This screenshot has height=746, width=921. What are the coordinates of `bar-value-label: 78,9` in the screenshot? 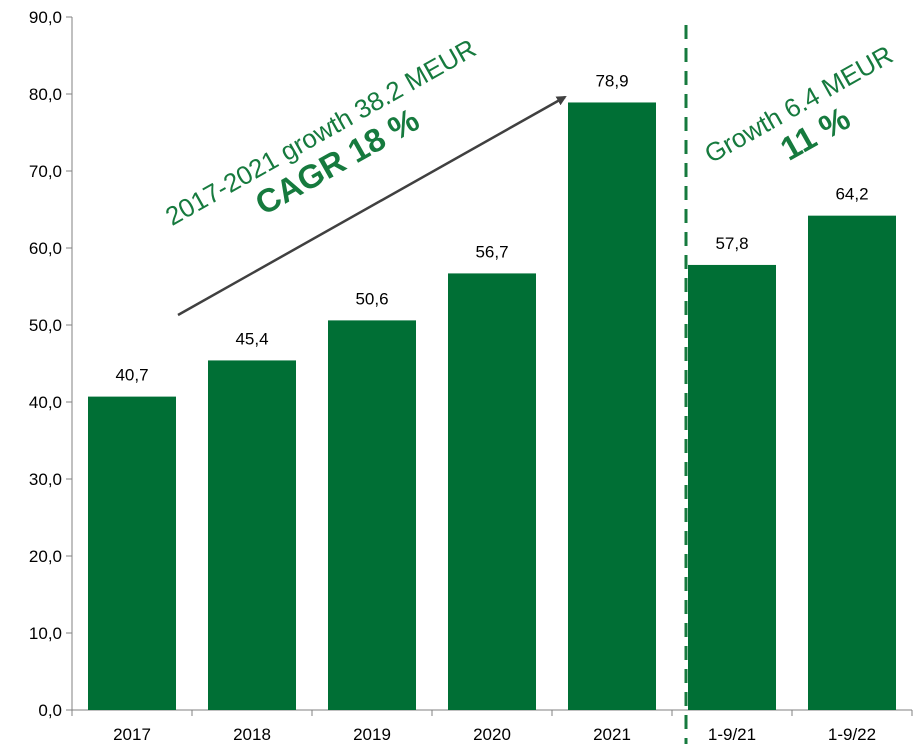 It's located at (611, 80).